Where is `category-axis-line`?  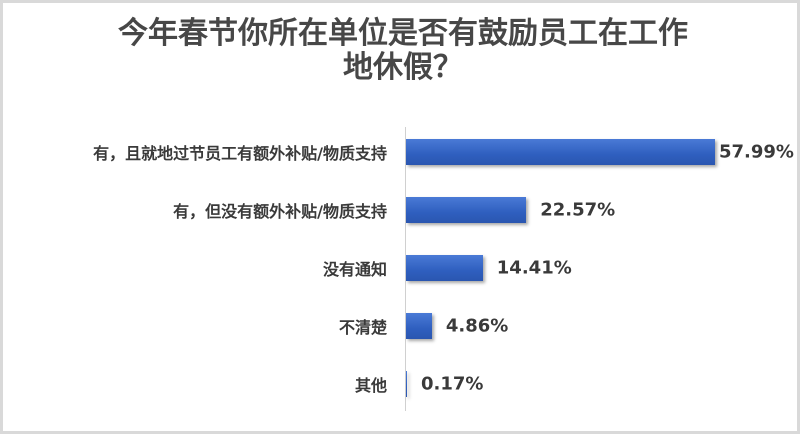 category-axis-line is located at coordinates (405, 269).